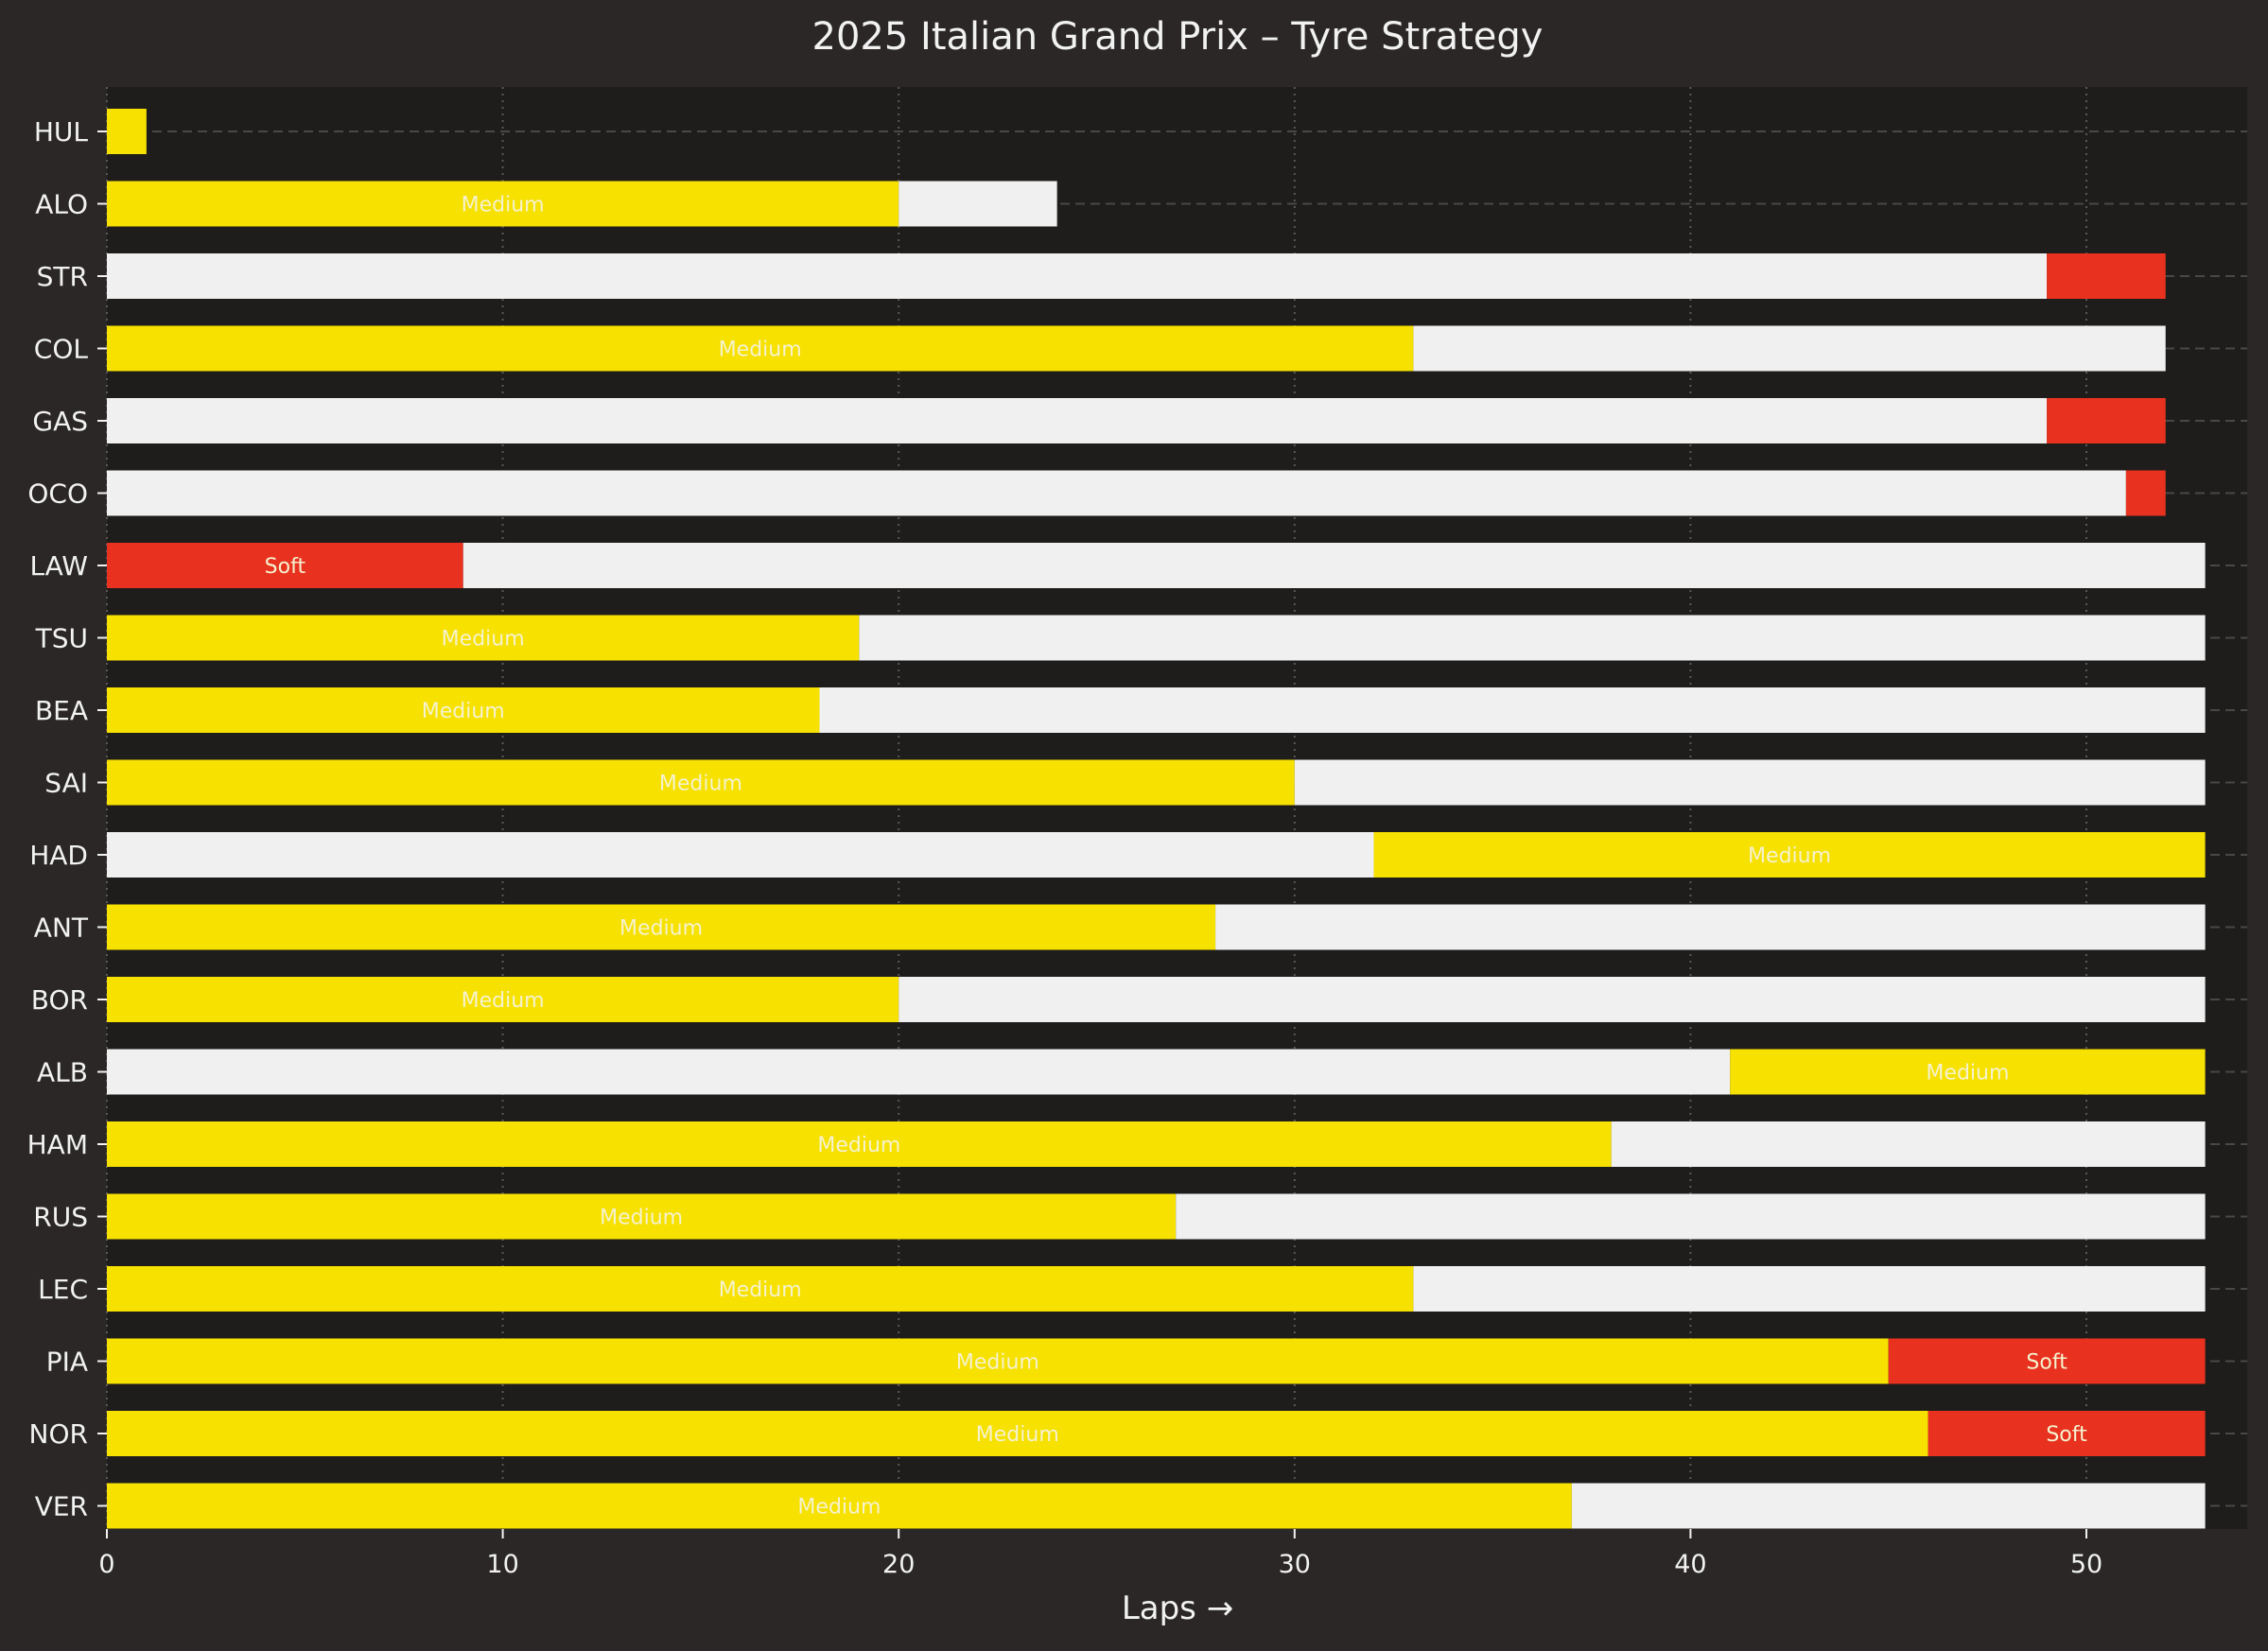  What do you see at coordinates (502, 1564) in the screenshot?
I see `x-tick-label: 10` at bounding box center [502, 1564].